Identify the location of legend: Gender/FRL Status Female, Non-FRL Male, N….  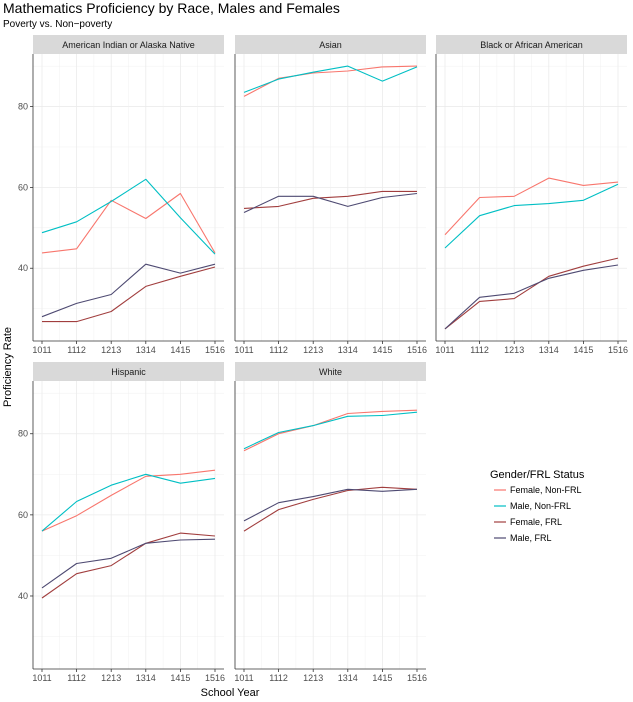
(537, 506).